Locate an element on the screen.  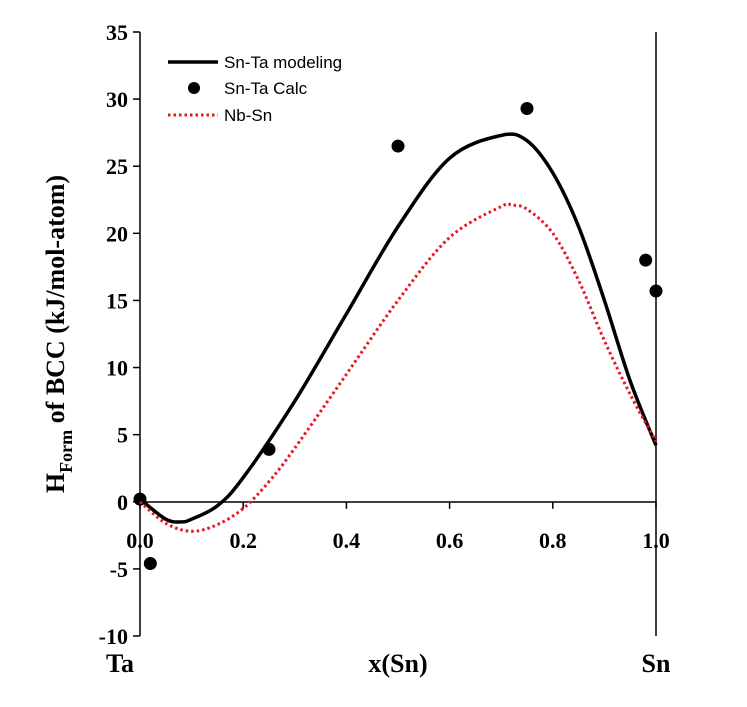
legend-label-nbsn: Nb-Sn is located at coordinates (248, 115).